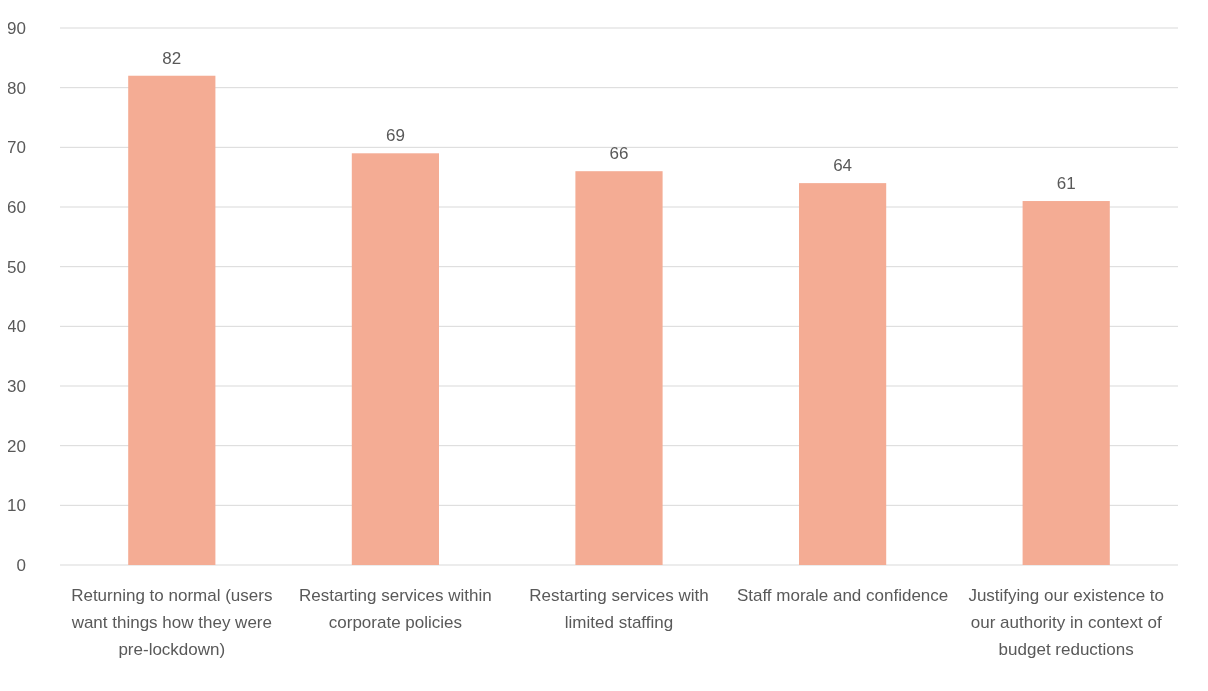 The width and height of the screenshot is (1208, 691). What do you see at coordinates (619, 154) in the screenshot?
I see `data-label: 66` at bounding box center [619, 154].